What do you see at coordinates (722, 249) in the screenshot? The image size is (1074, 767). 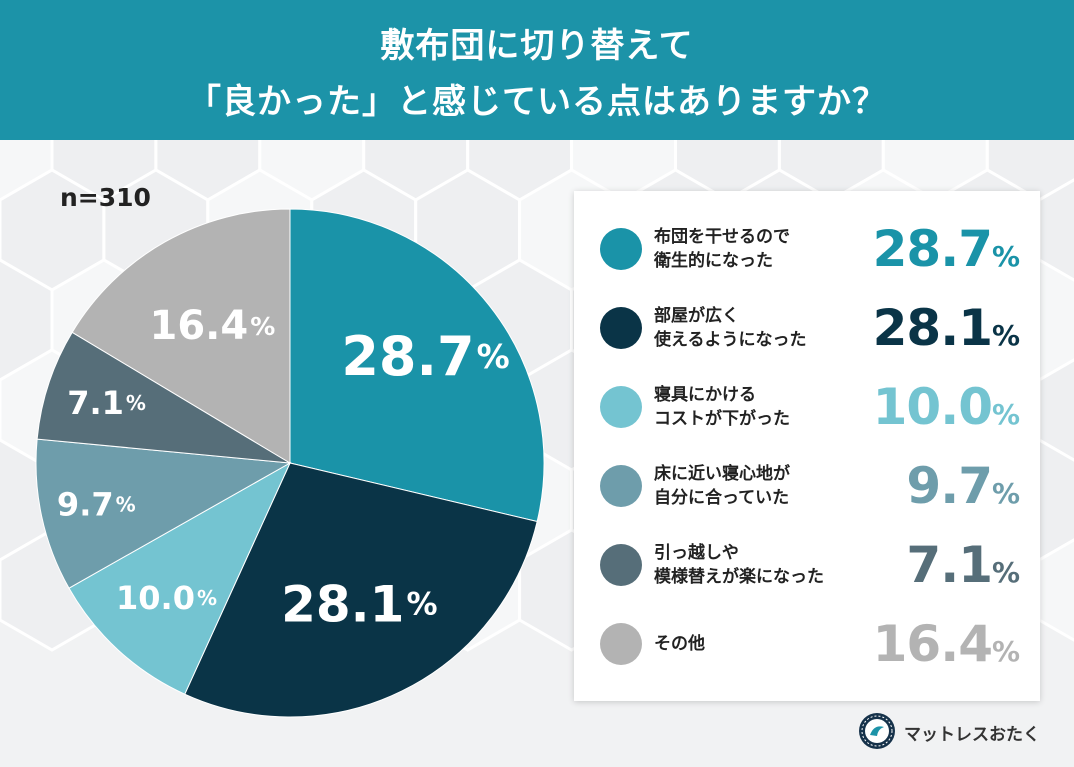 I see `legend-label: 布団を干せるので 衛生的になった` at bounding box center [722, 249].